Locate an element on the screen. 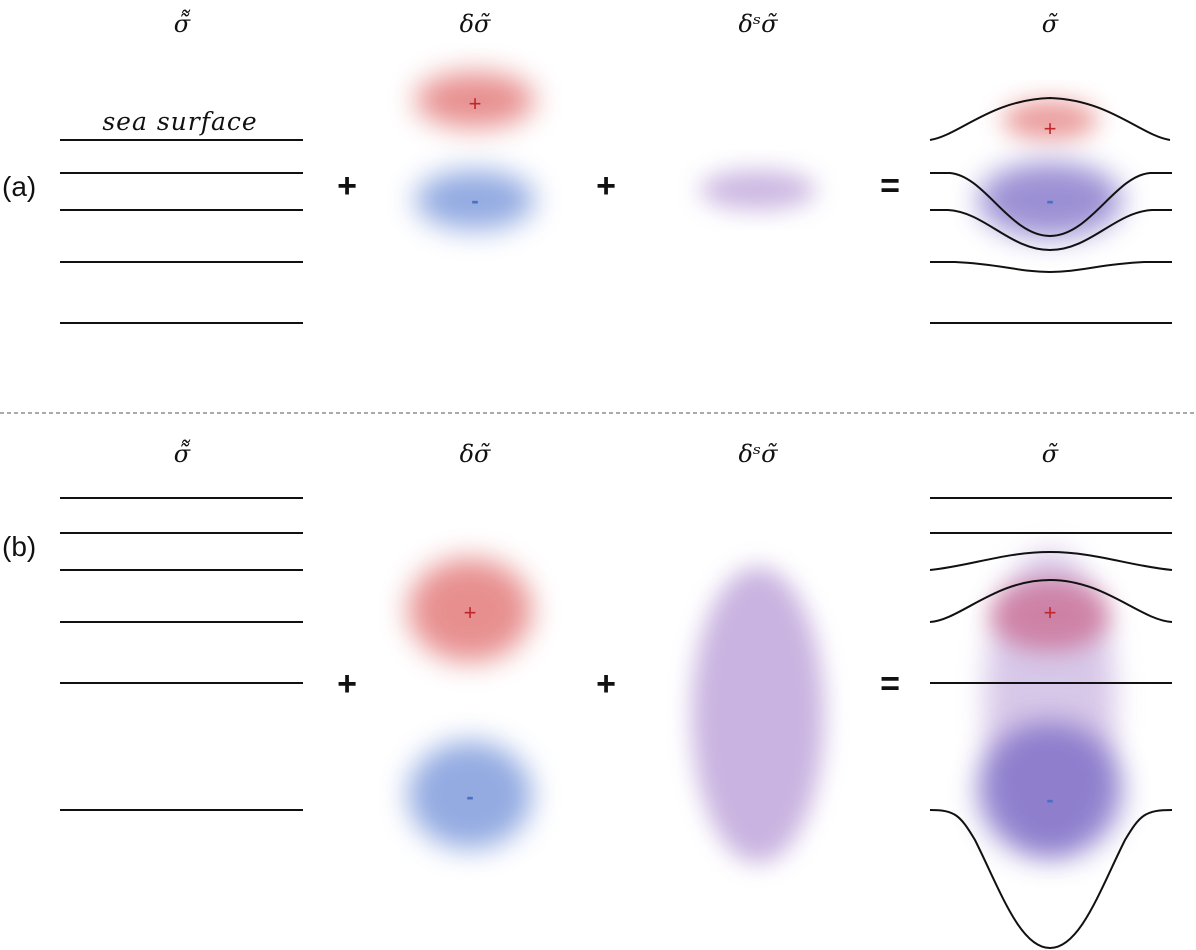 The height and width of the screenshot is (950, 1196). static-anomaly-b is located at coordinates (758, 715).